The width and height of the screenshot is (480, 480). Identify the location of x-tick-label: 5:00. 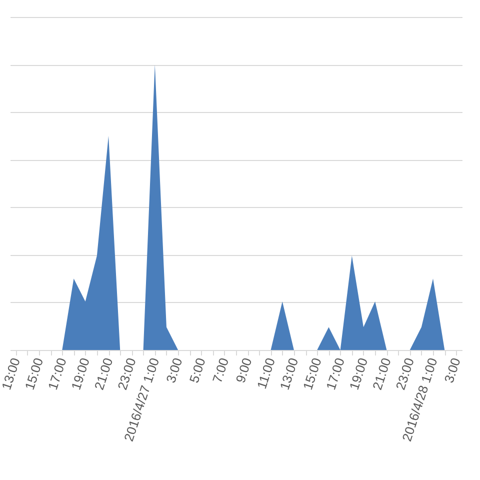
(197, 370).